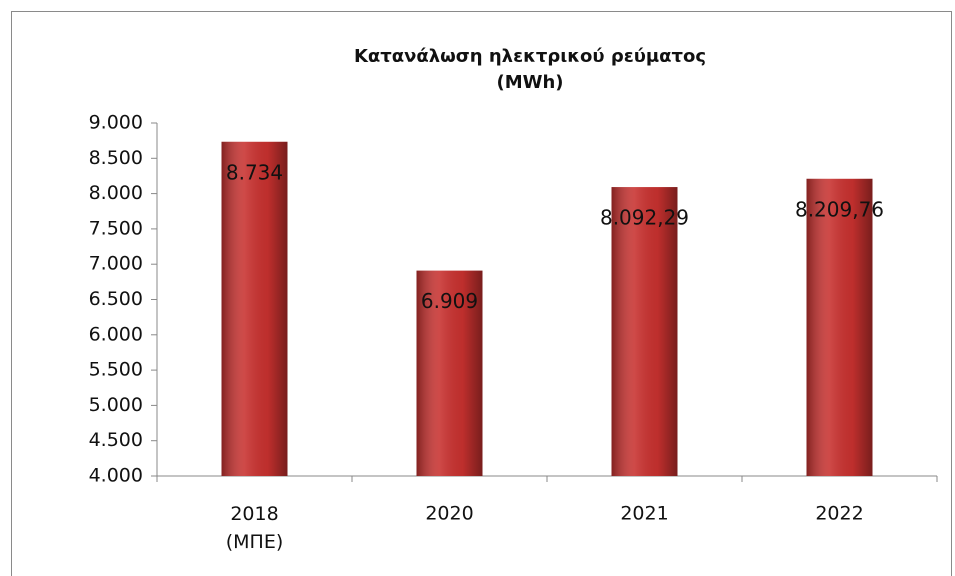 The image size is (955, 576). Describe the element at coordinates (644, 218) in the screenshot. I see `data-label: 8.092,29` at that location.